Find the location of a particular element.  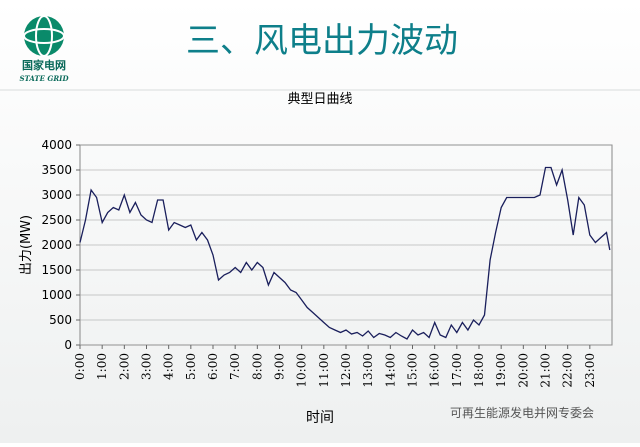

x-tick-label: 7:00 is located at coordinates (235, 366).